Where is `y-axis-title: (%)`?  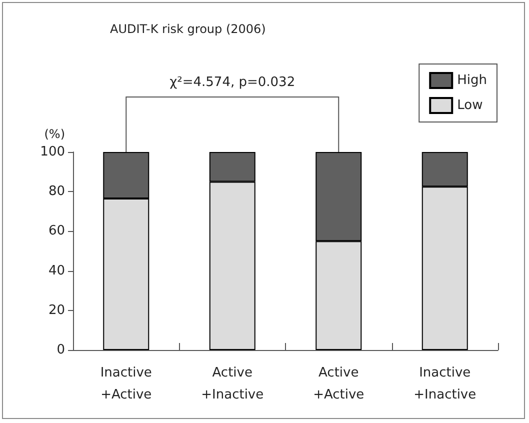 y-axis-title: (%) is located at coordinates (54, 134).